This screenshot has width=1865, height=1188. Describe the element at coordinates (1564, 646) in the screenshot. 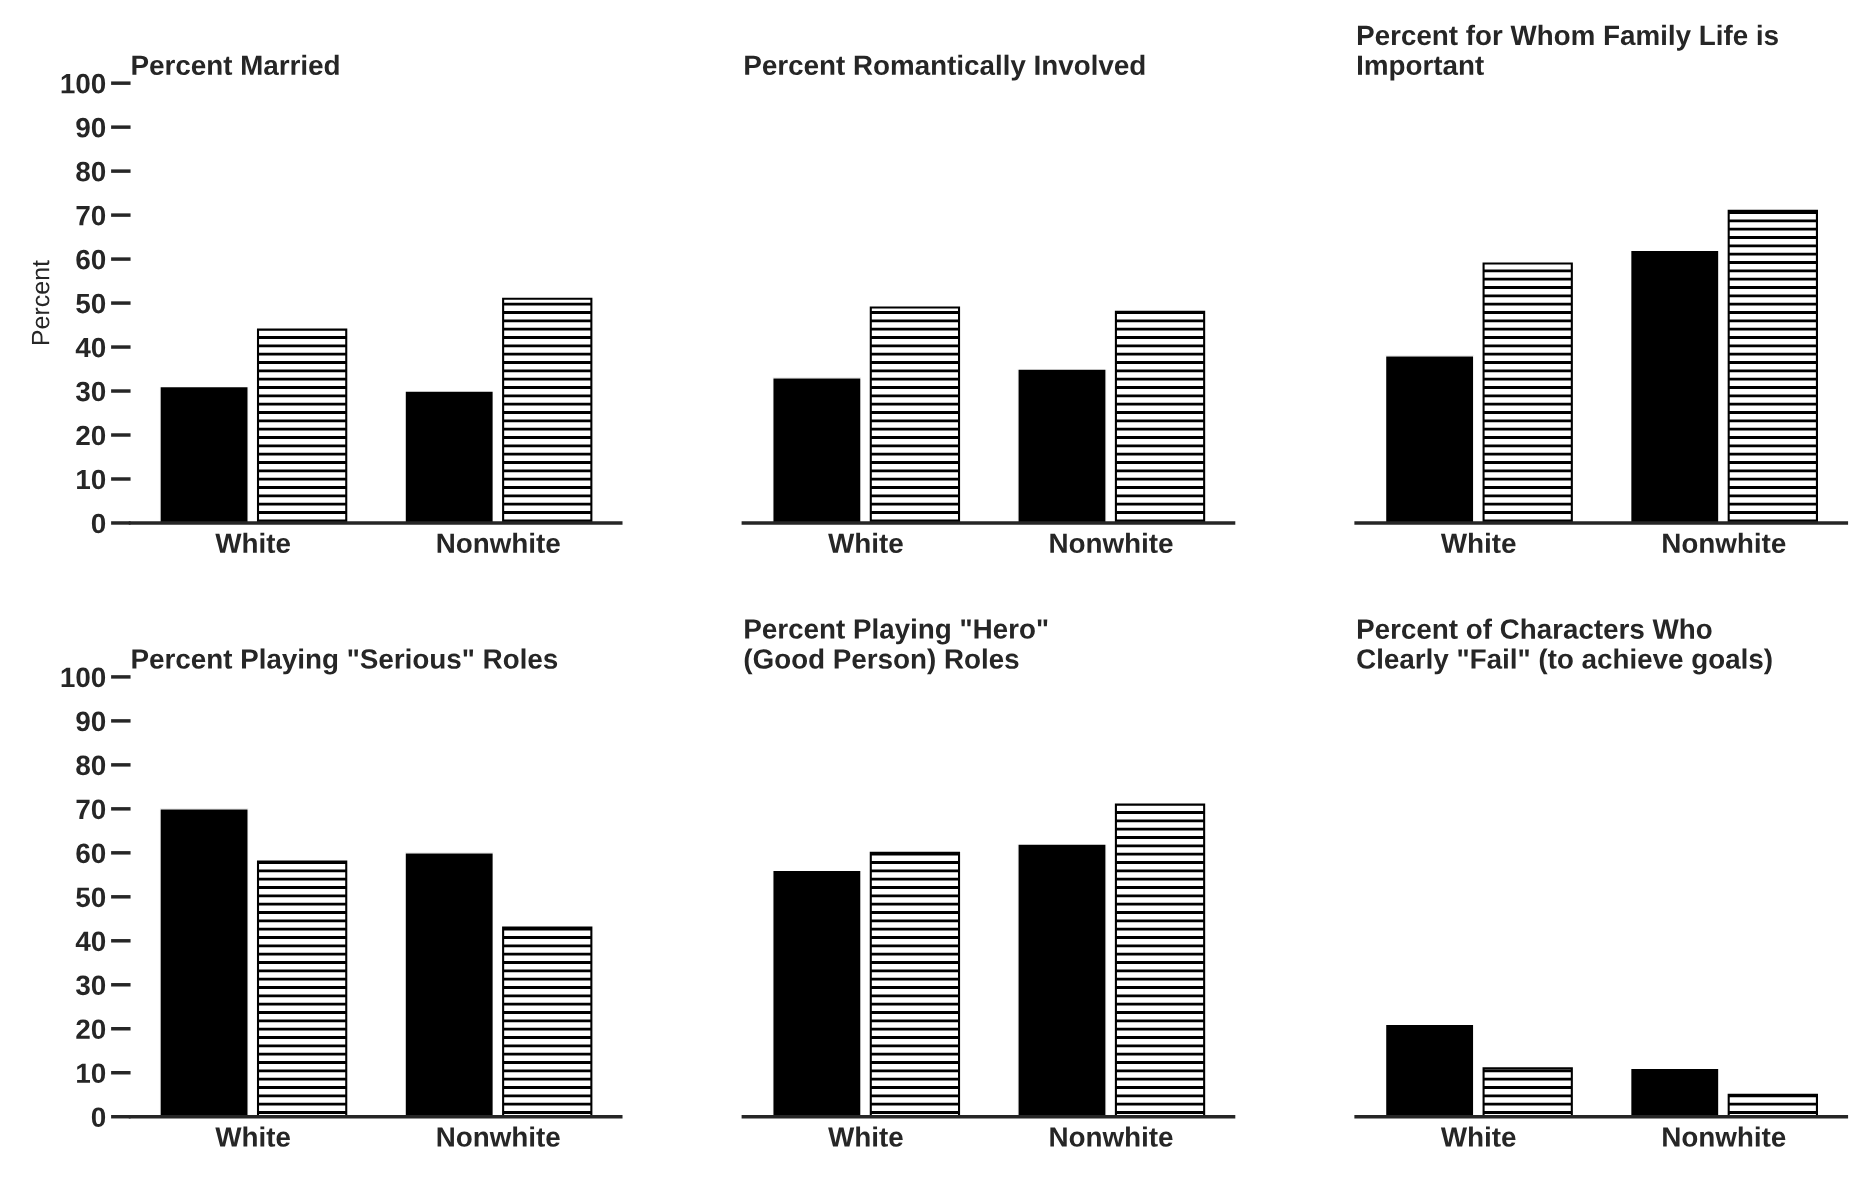

I see `chart-title: Percent of Characters Who Clearly "Fail" (to achieve goals)` at that location.